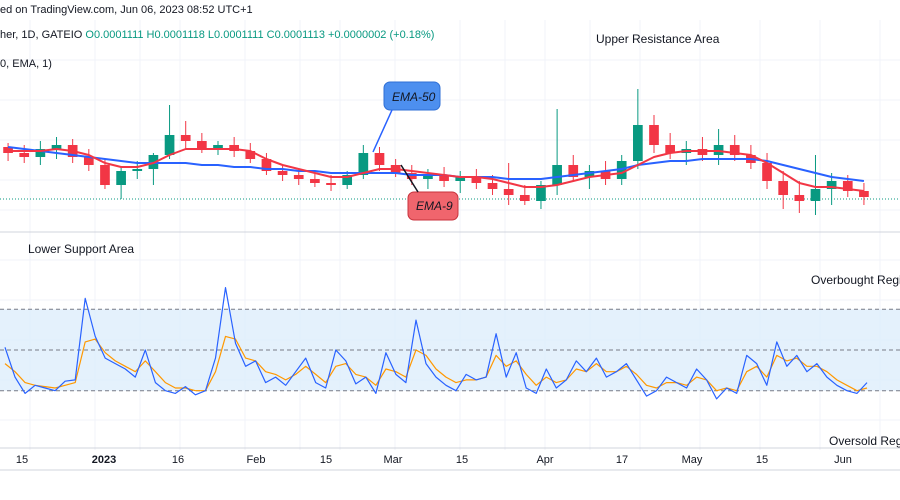 The width and height of the screenshot is (900, 500). Describe the element at coordinates (382, 131) in the screenshot. I see `ema50-callout-pointer` at that location.